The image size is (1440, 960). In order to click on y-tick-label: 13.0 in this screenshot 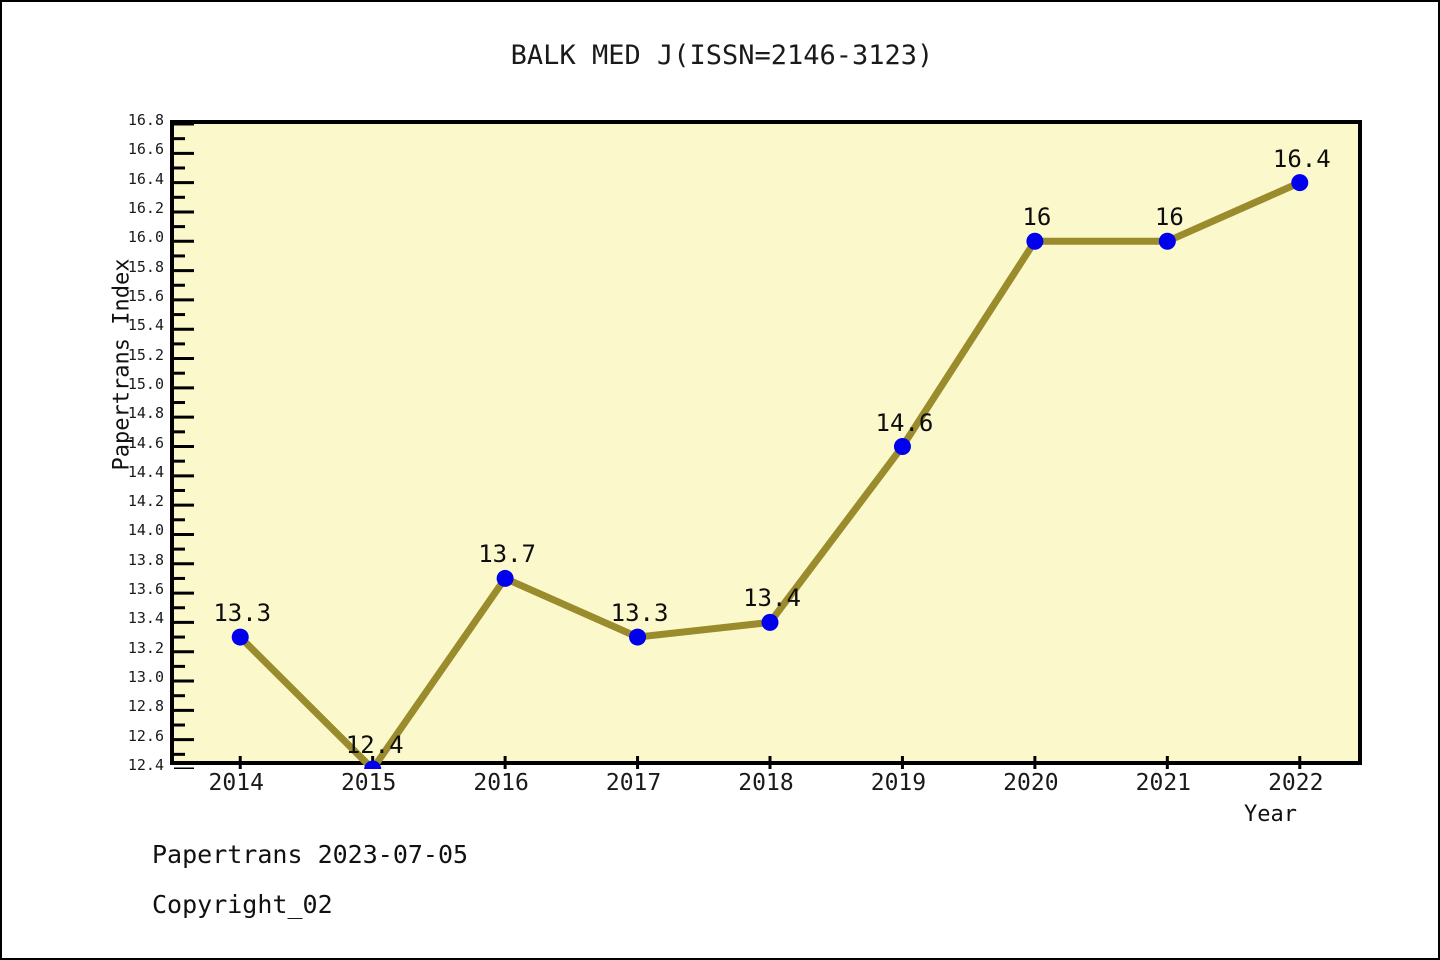, I will do `click(145, 677)`.